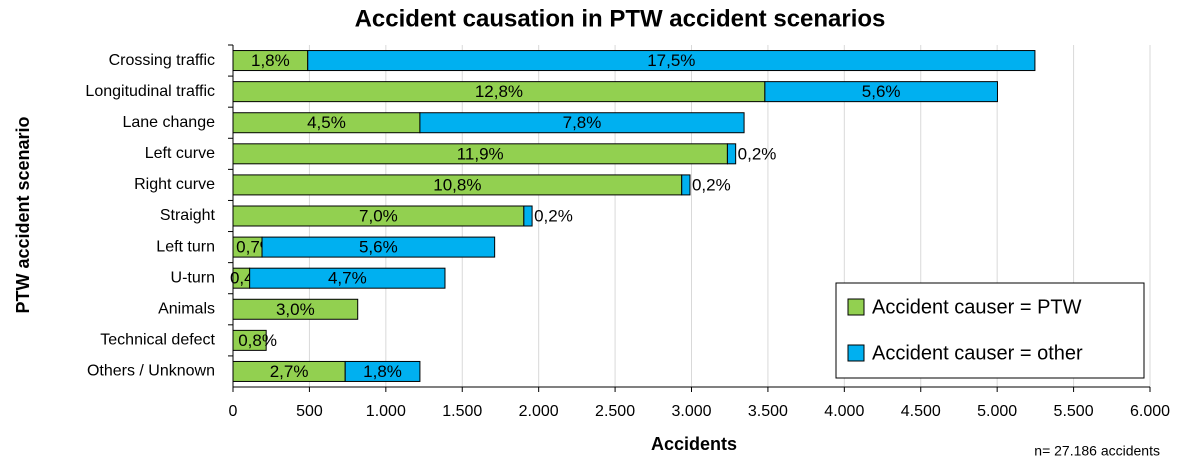  I want to click on x-tick-label: 3.000, so click(691, 411).